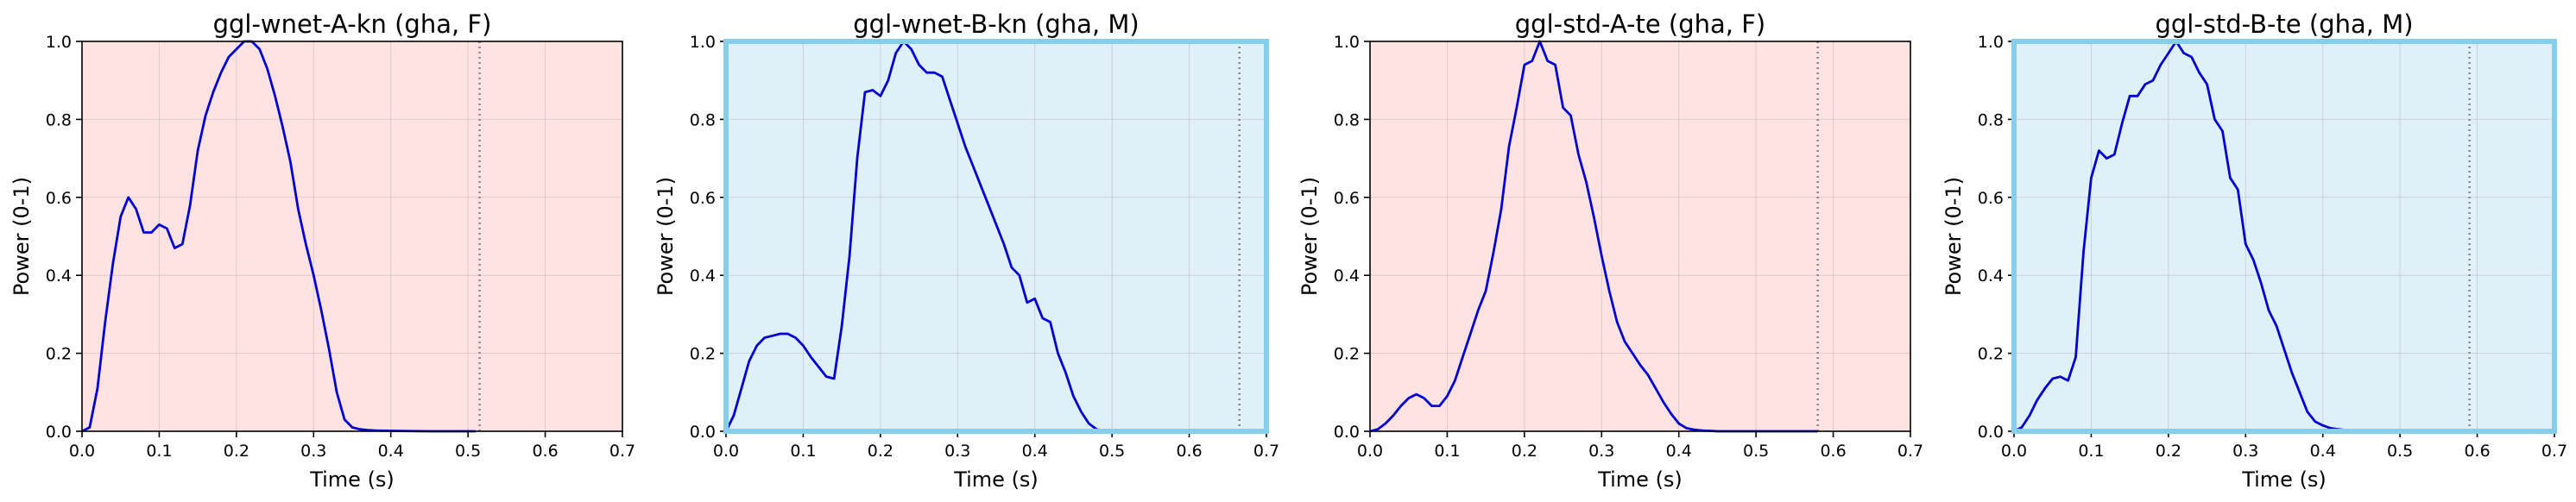 The height and width of the screenshot is (502, 2576). What do you see at coordinates (352, 24) in the screenshot?
I see `chart-title: ggl-wnet-A-kn (gha, F)` at bounding box center [352, 24].